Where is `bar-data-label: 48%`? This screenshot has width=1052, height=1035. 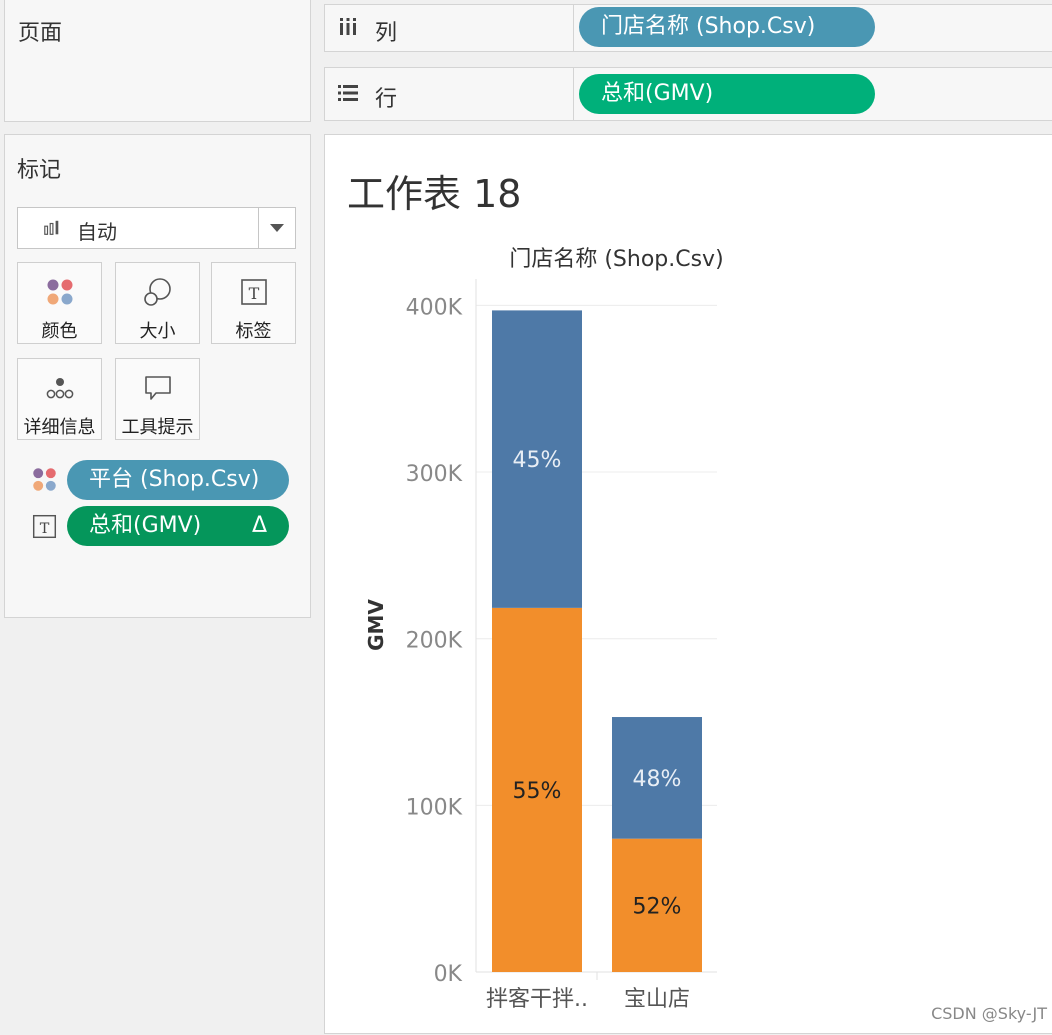 bar-data-label: 48% is located at coordinates (657, 779).